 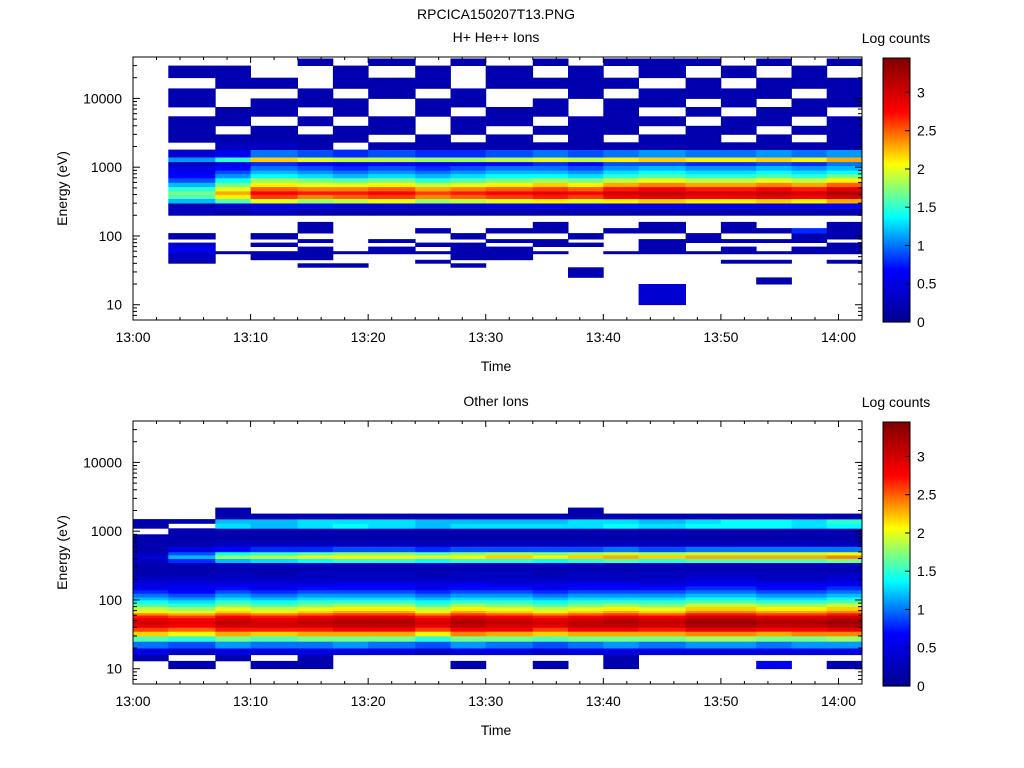 I want to click on panel-title: Other Ions, so click(x=495, y=401).